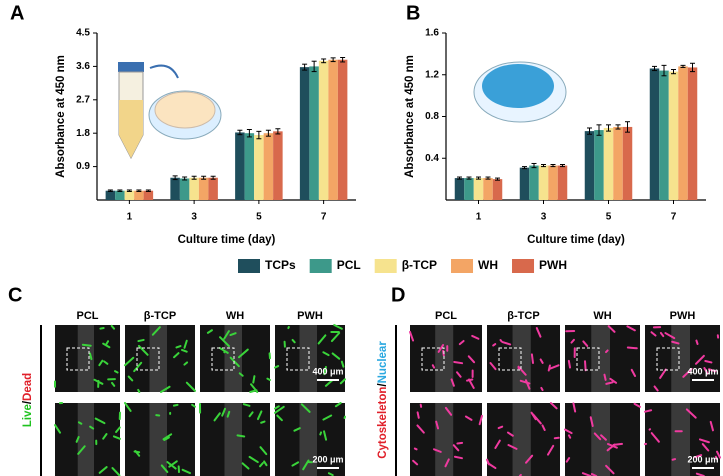  What do you see at coordinates (83, 166) in the screenshot?
I see `y-tick-label: 0.9` at bounding box center [83, 166].